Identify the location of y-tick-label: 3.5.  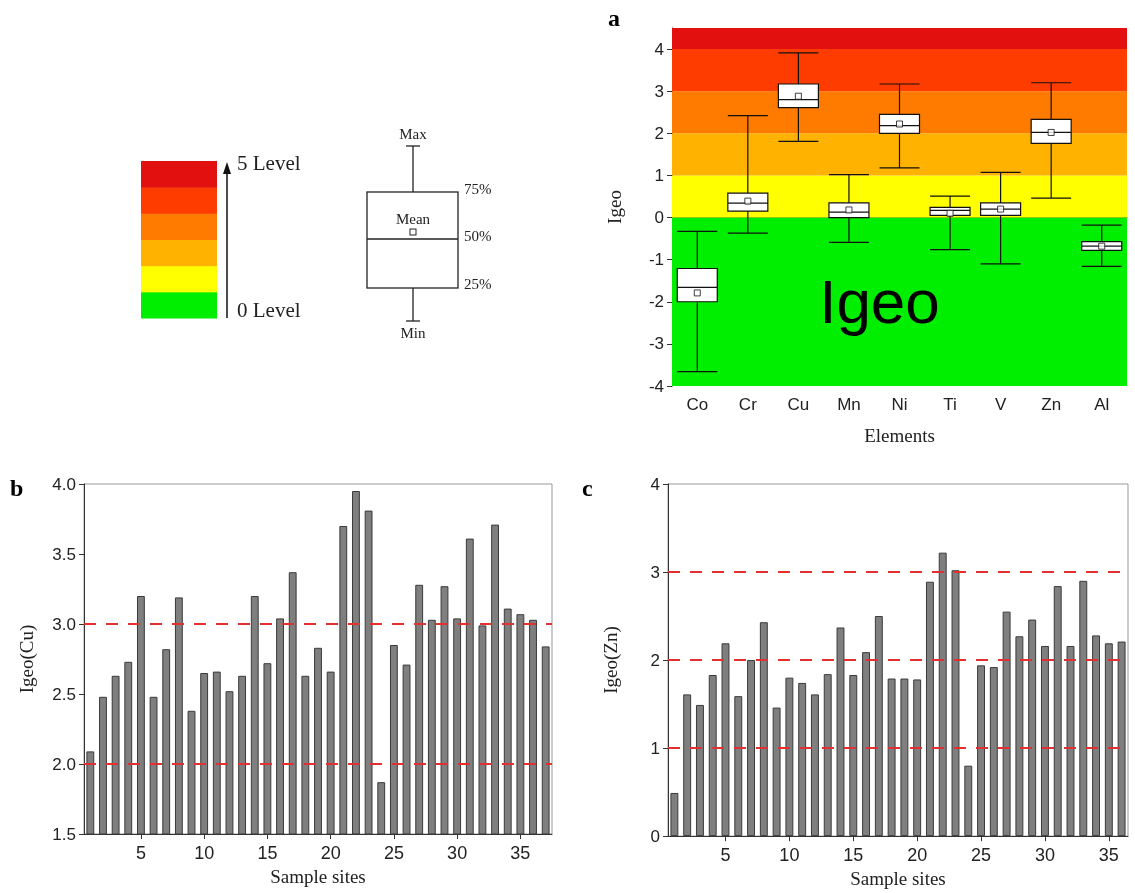
(64, 554).